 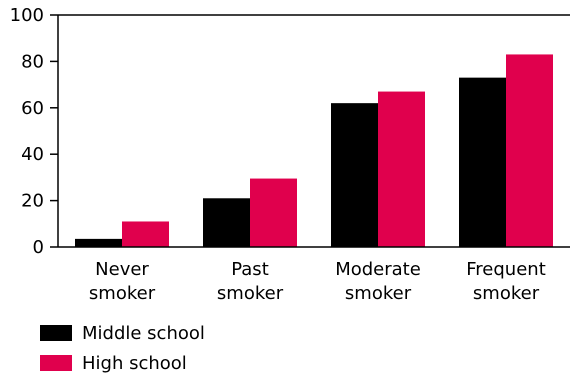 I want to click on legend-swatch-high-school, so click(x=56, y=363).